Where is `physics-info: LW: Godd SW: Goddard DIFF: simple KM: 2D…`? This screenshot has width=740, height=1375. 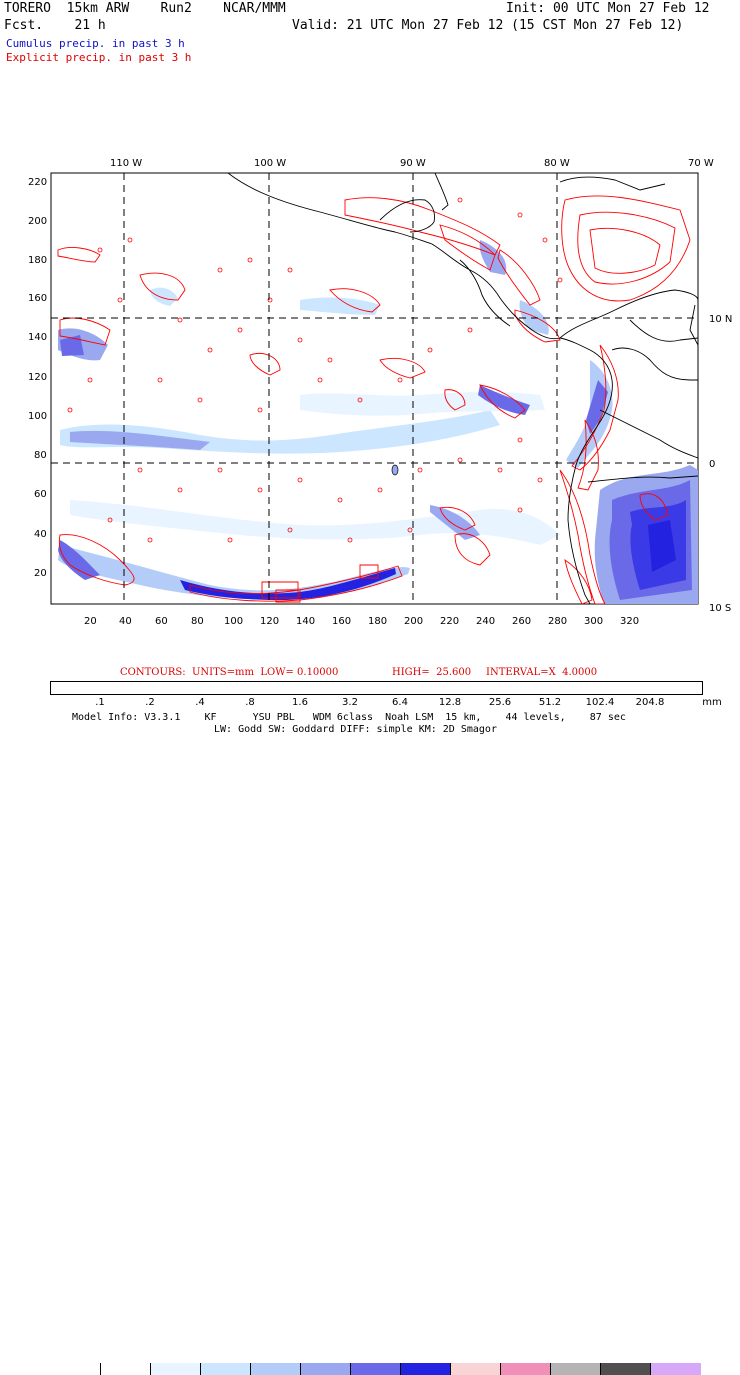 physics-info: LW: Godd SW: Goddard DIFF: simple KM: 2D… is located at coordinates (355, 729).